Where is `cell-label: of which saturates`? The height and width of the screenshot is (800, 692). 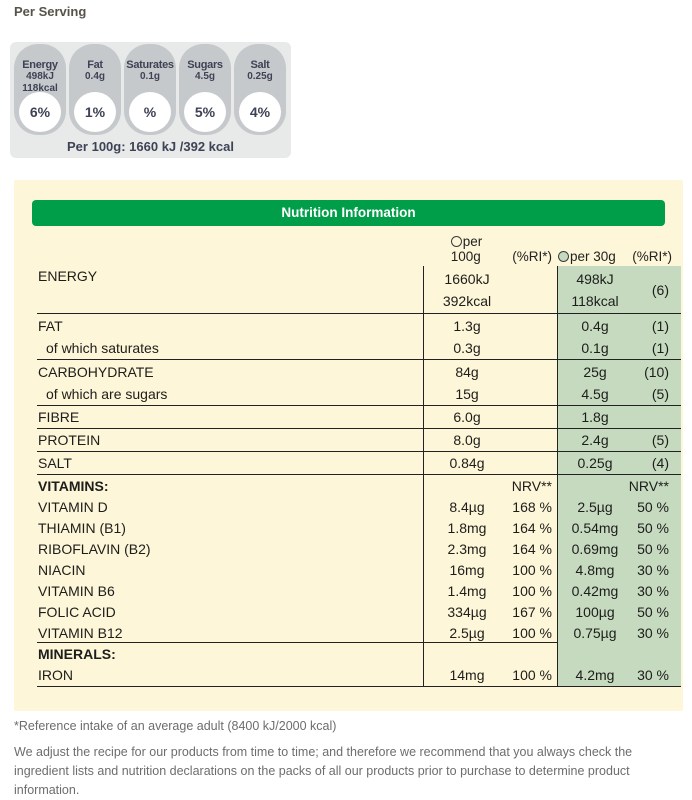
cell-label: of which saturates is located at coordinates (102, 348).